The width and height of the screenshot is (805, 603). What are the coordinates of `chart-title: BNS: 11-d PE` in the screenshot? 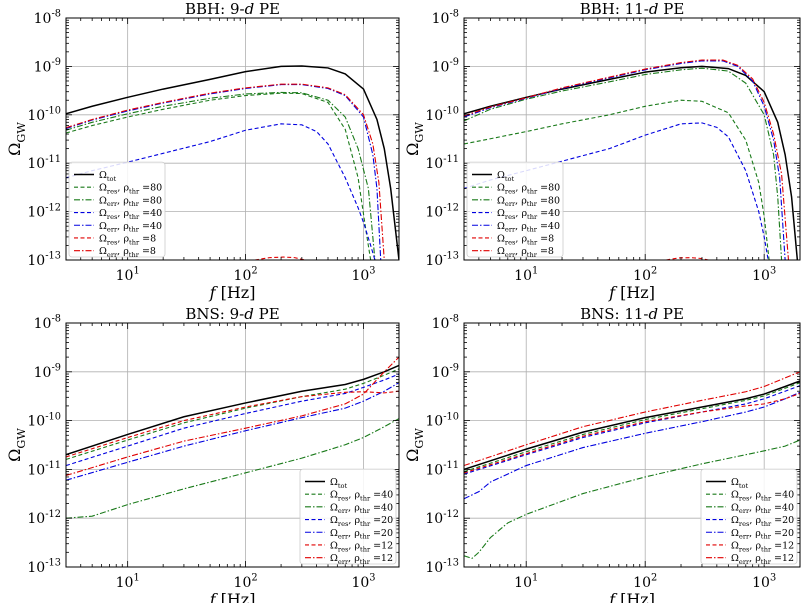 It's located at (632, 314).